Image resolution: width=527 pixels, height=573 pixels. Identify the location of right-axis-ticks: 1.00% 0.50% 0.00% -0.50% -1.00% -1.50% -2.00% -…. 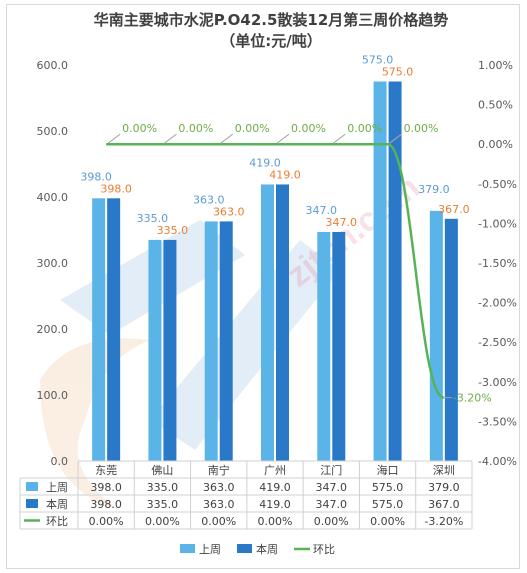
(497, 263).